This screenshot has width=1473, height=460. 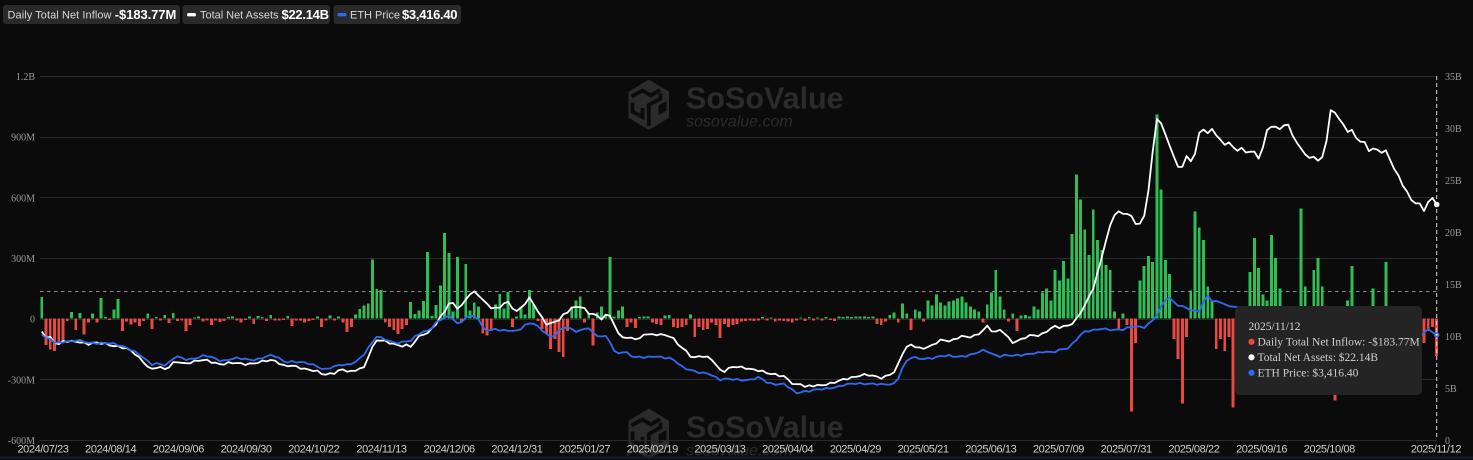 I want to click on svg-text: 35B, so click(x=1453, y=77).